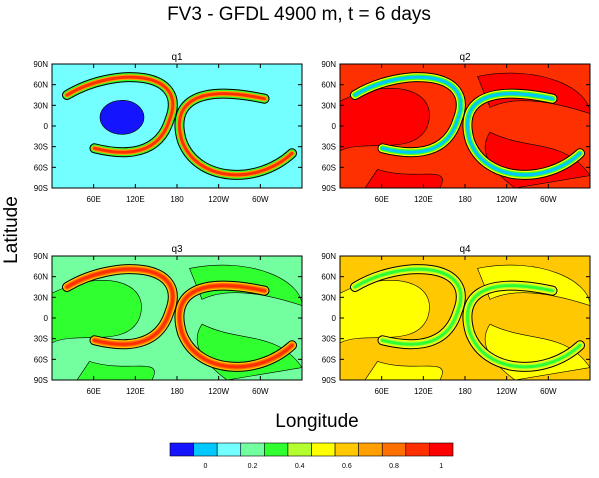 The width and height of the screenshot is (599, 478). Describe the element at coordinates (11, 230) in the screenshot. I see `y-axis-label: Latitude` at that location.